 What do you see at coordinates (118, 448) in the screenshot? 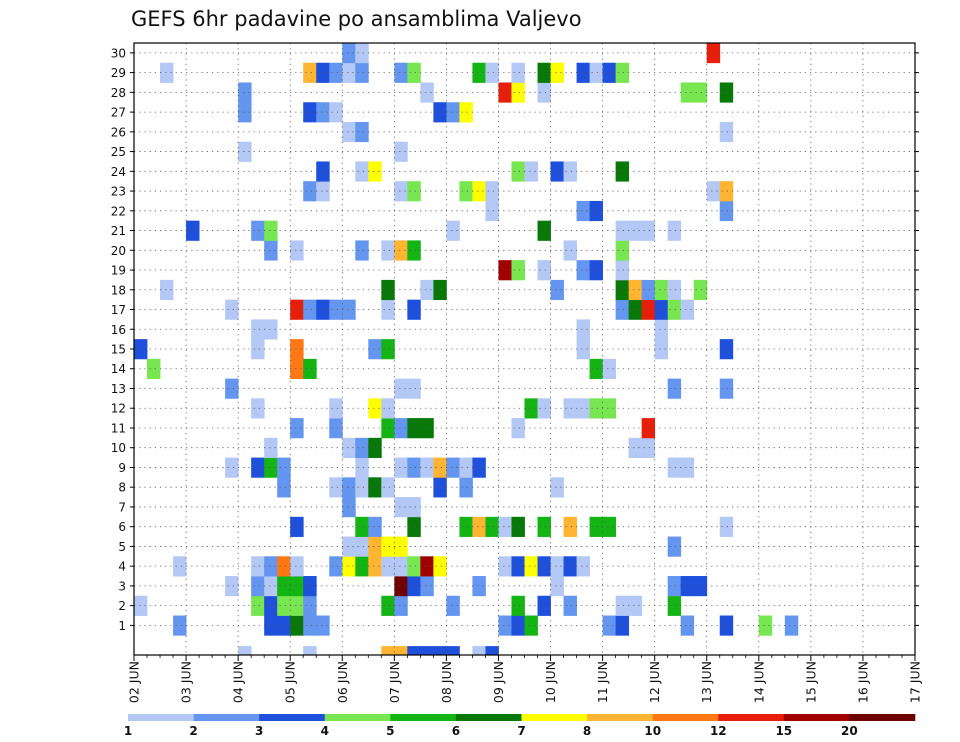
I see `y-tick-label: 10` at bounding box center [118, 448].